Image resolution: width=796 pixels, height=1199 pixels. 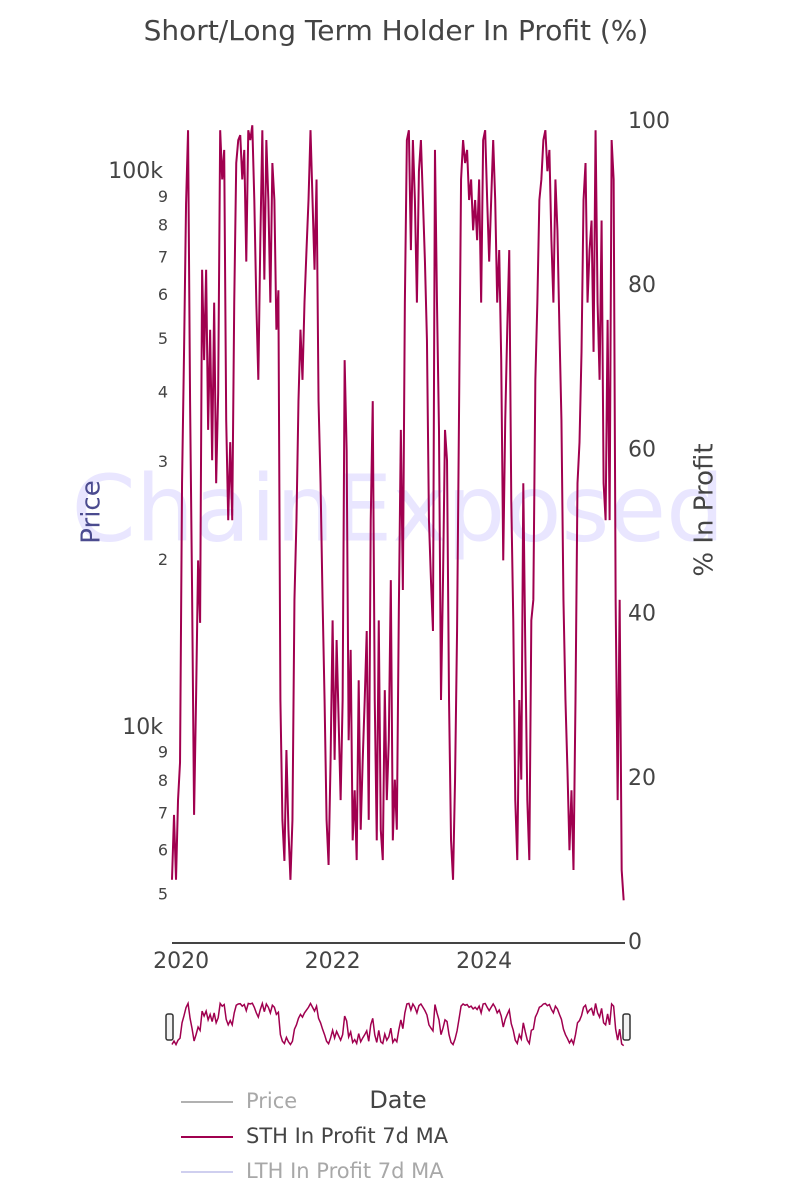 I want to click on x-tick-label: 2022, so click(x=333, y=961).